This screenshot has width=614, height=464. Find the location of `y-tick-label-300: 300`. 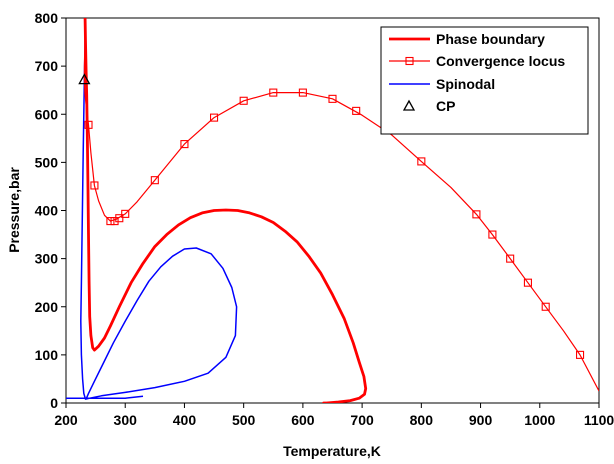

y-tick-label-300: 300 is located at coordinates (47, 259).